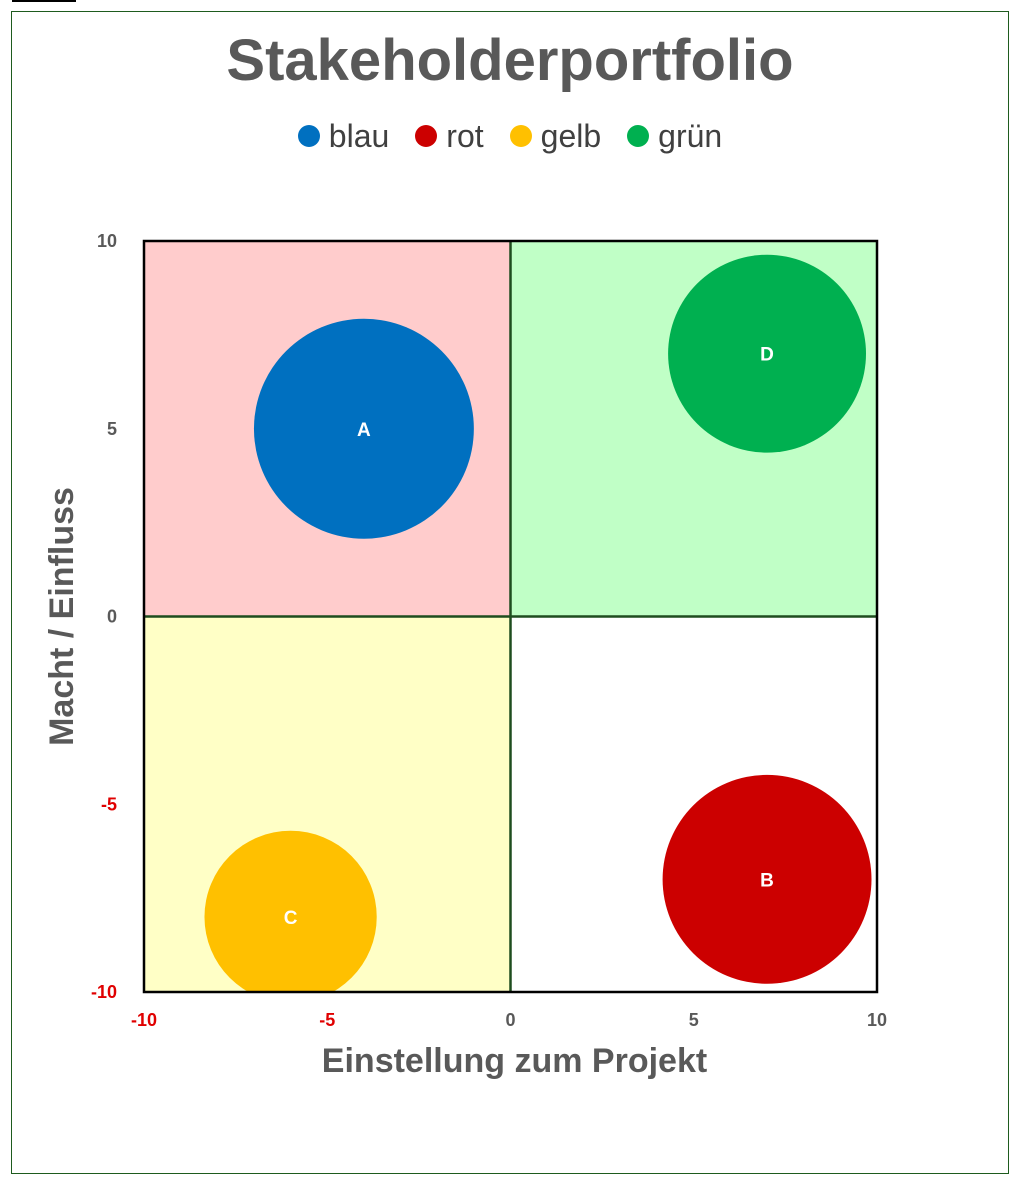  Describe the element at coordinates (308, 136) in the screenshot. I see `legend-marker-blau` at that location.